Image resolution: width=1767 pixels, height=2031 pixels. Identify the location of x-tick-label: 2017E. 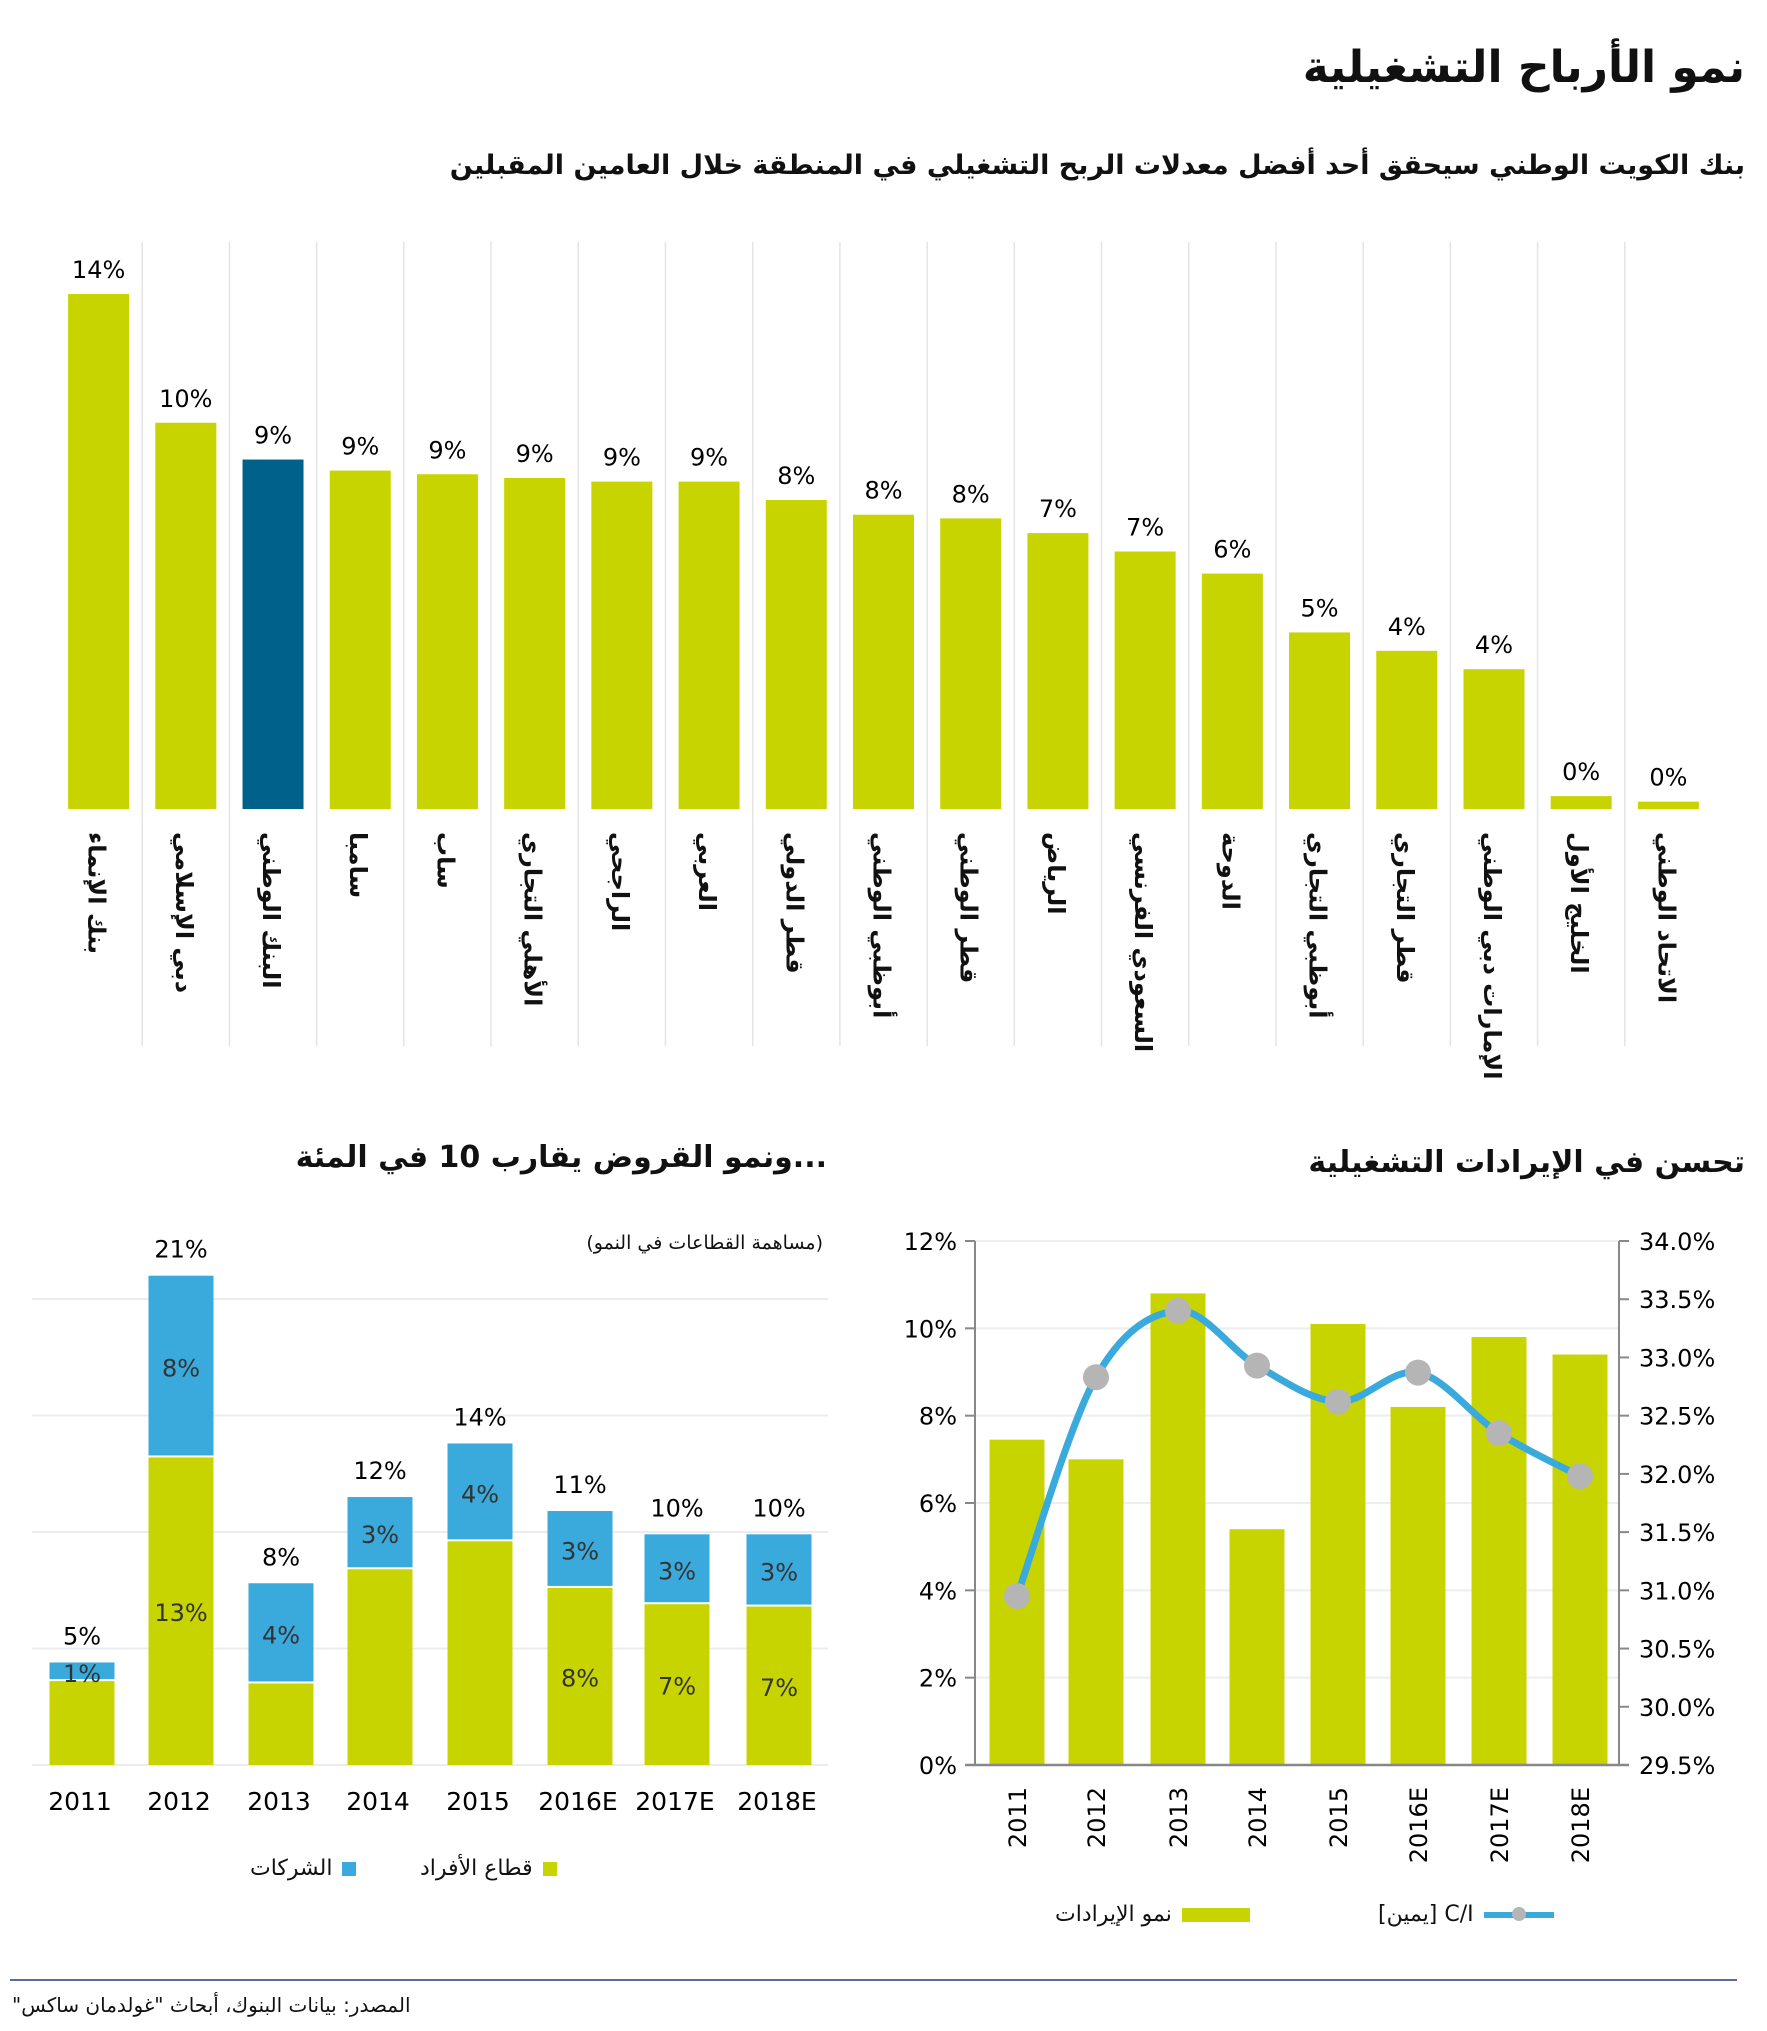
(1500, 1825).